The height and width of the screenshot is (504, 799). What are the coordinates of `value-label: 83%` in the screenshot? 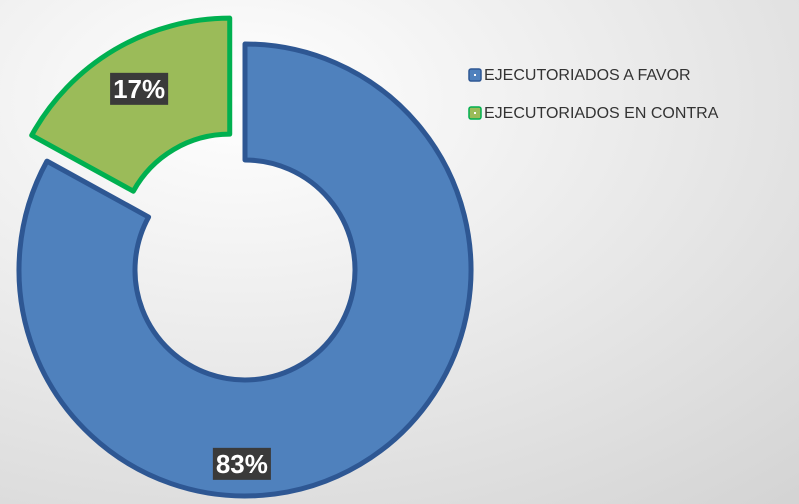 It's located at (242, 464).